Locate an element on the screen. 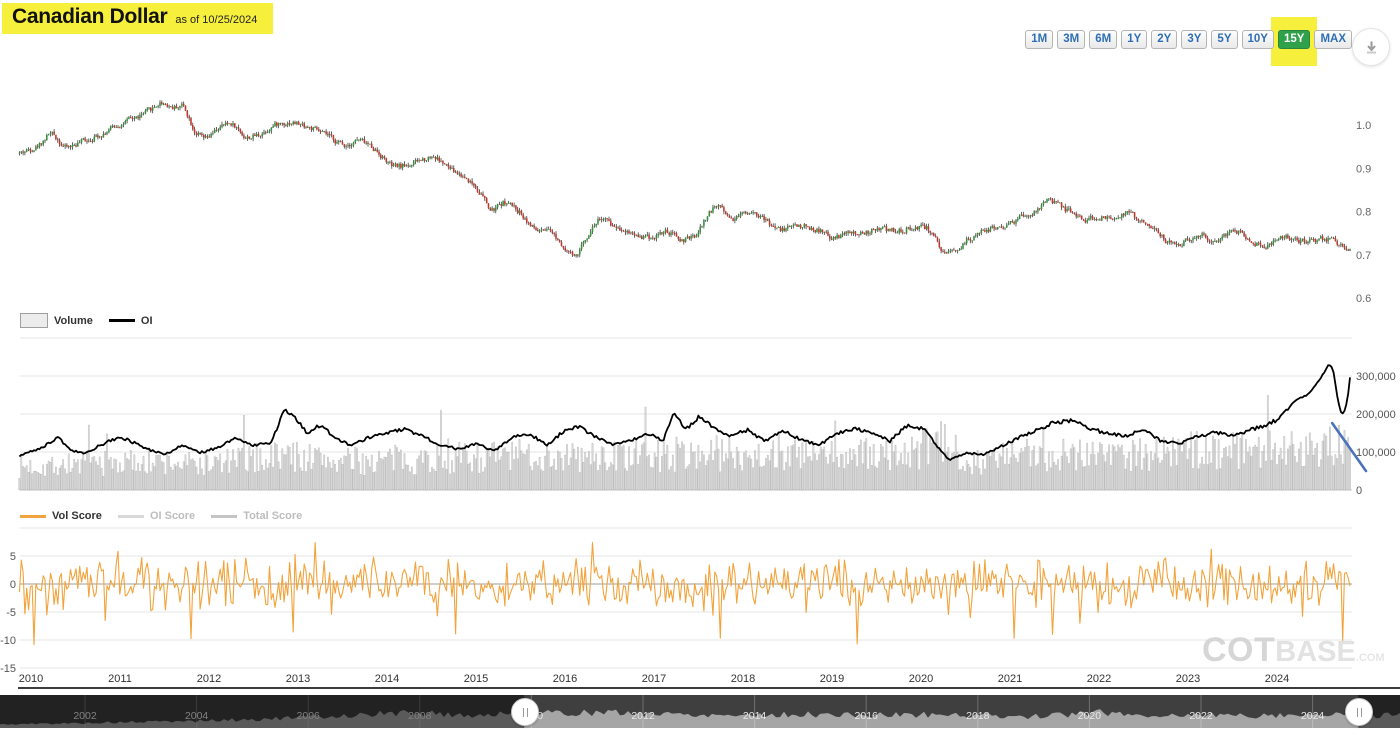 This screenshot has height=735, width=1400. legend-label-oi-score: OI Score is located at coordinates (172, 516).